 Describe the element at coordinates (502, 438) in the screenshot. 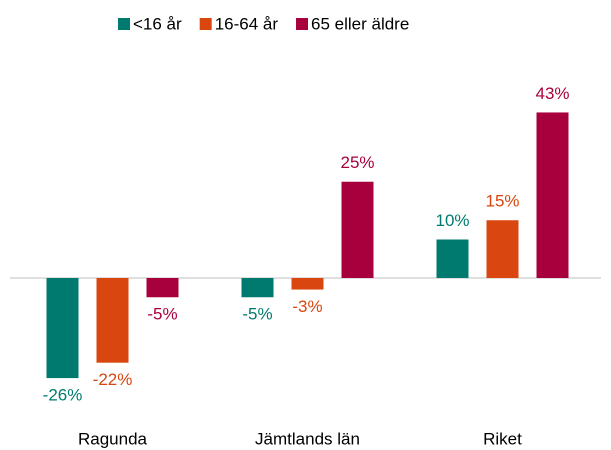

I see `x-tick-label: Riket` at that location.